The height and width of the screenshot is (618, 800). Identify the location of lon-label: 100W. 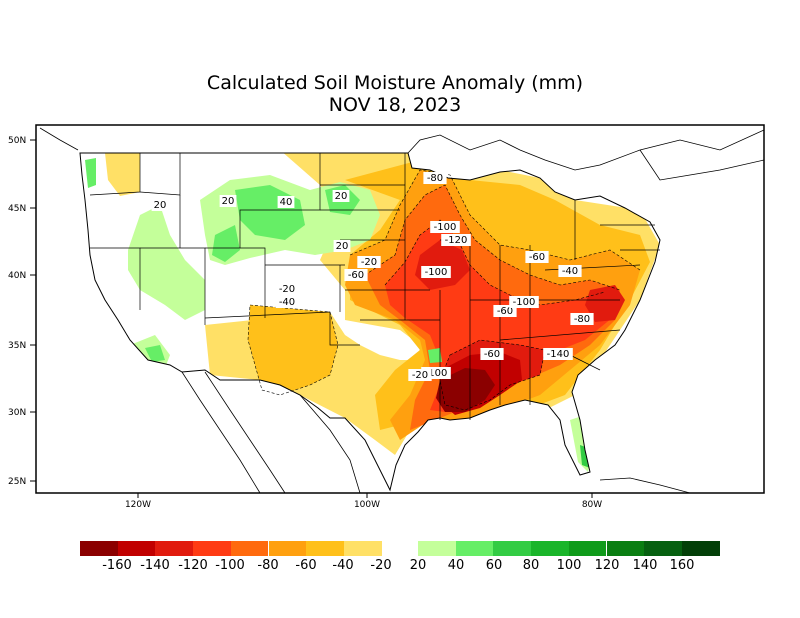
(367, 505).